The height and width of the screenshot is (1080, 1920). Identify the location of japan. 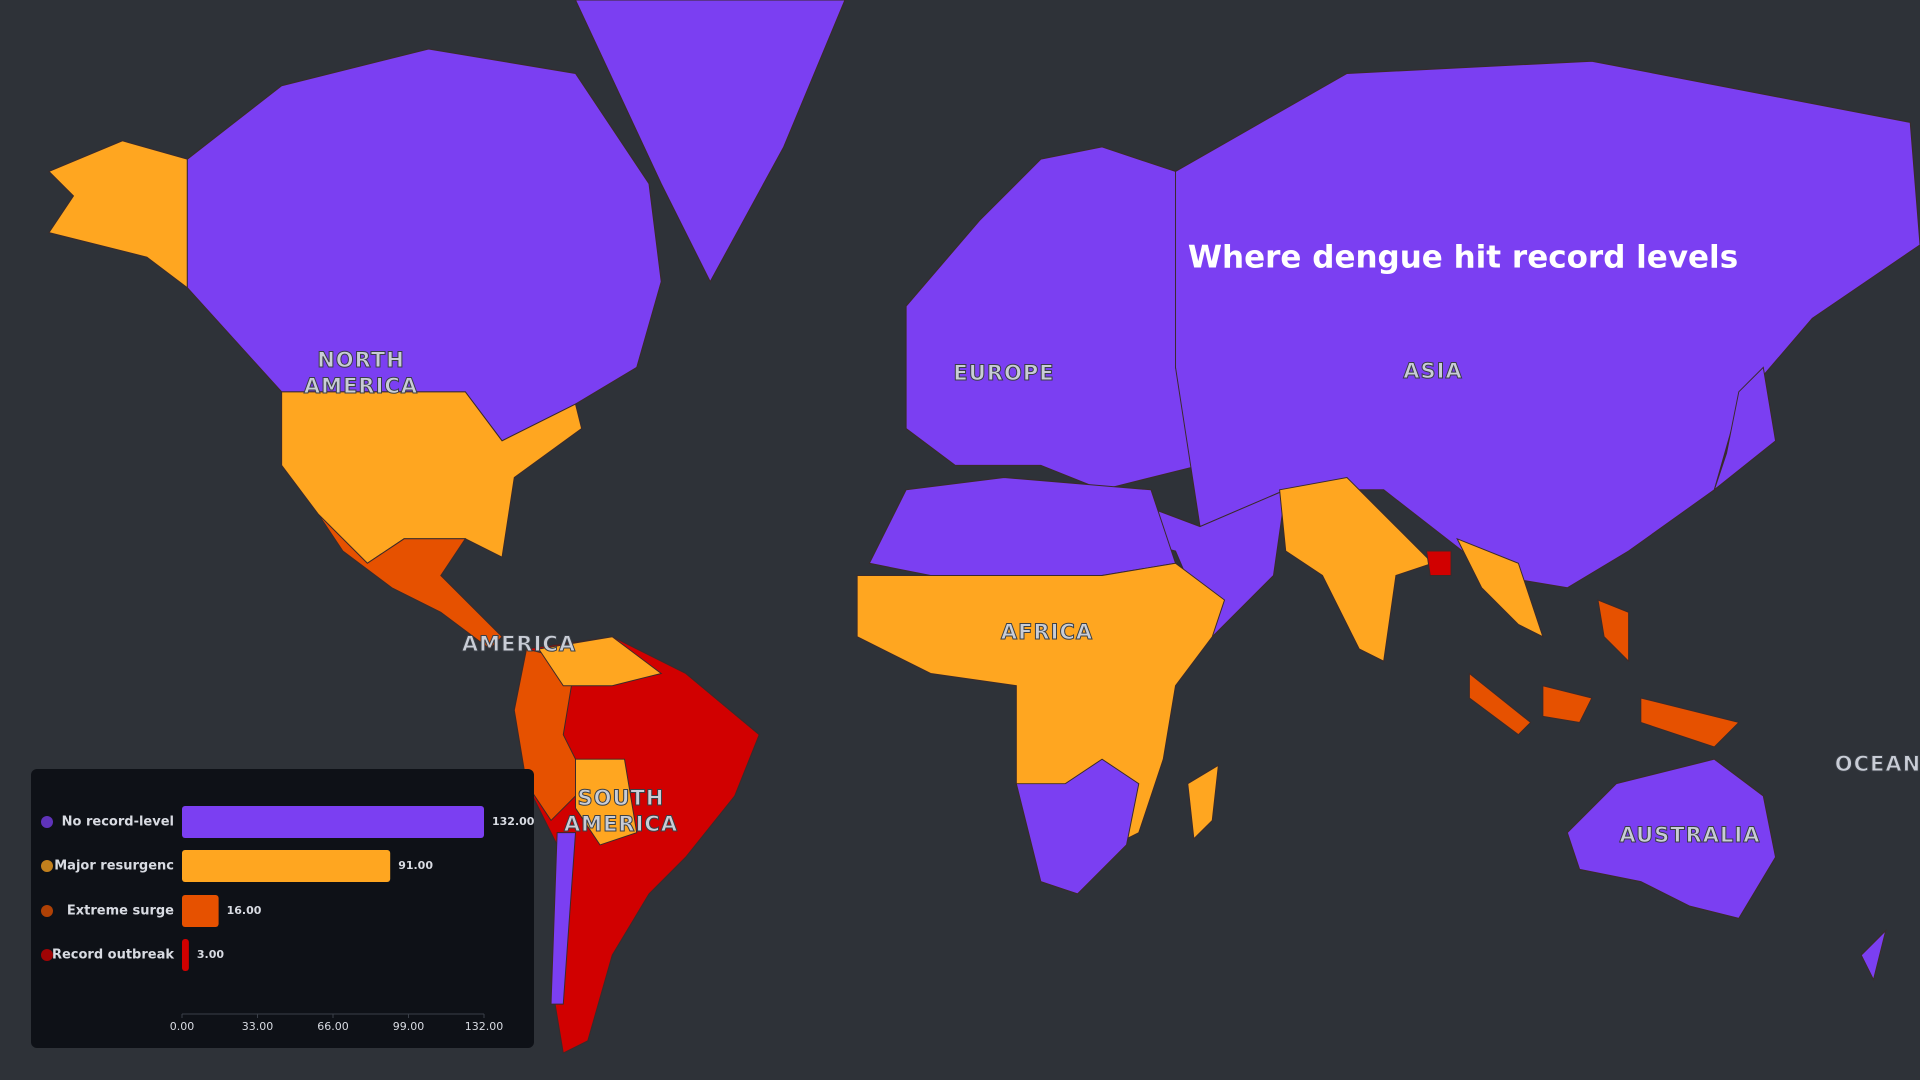
(1745, 429).